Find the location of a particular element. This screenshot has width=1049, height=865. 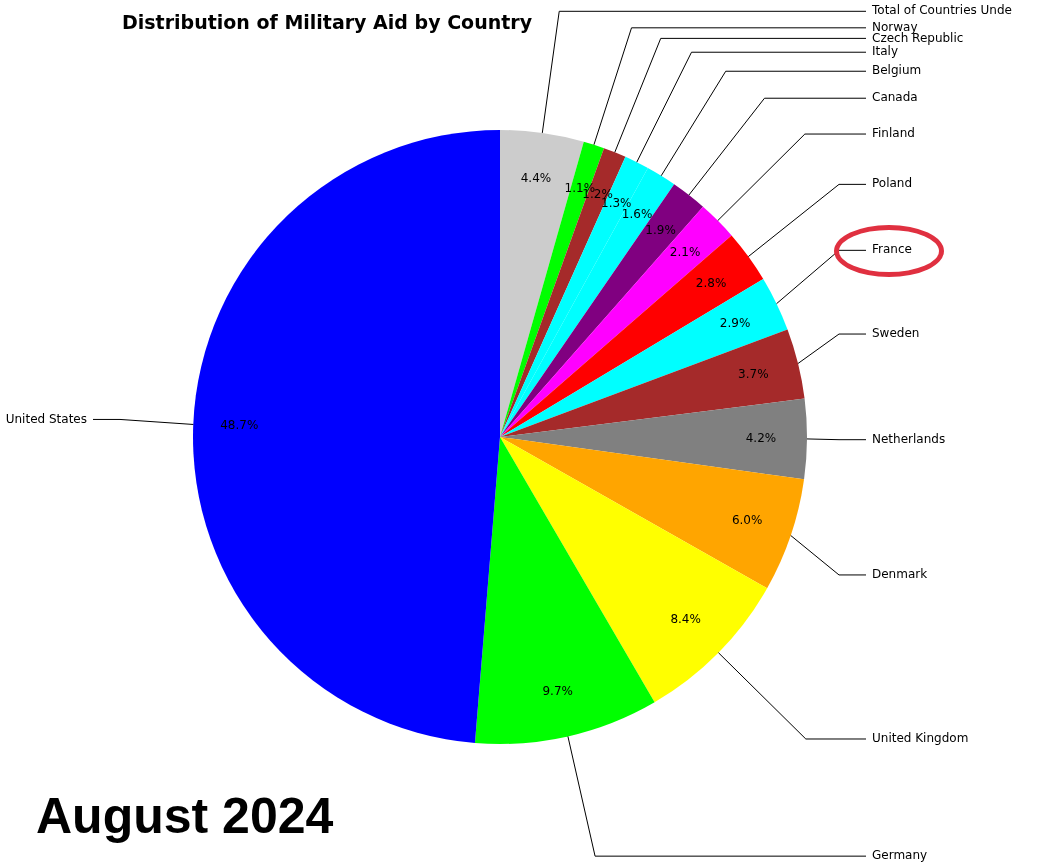

data-label: 2.9% is located at coordinates (735, 322).